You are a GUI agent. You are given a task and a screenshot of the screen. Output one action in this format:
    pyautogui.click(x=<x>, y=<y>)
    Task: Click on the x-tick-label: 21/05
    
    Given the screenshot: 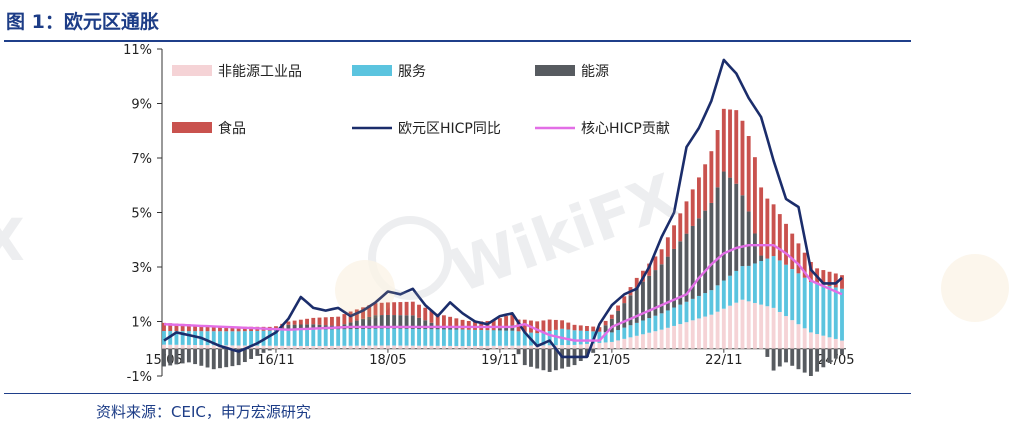 What is the action you would take?
    pyautogui.click(x=611, y=360)
    